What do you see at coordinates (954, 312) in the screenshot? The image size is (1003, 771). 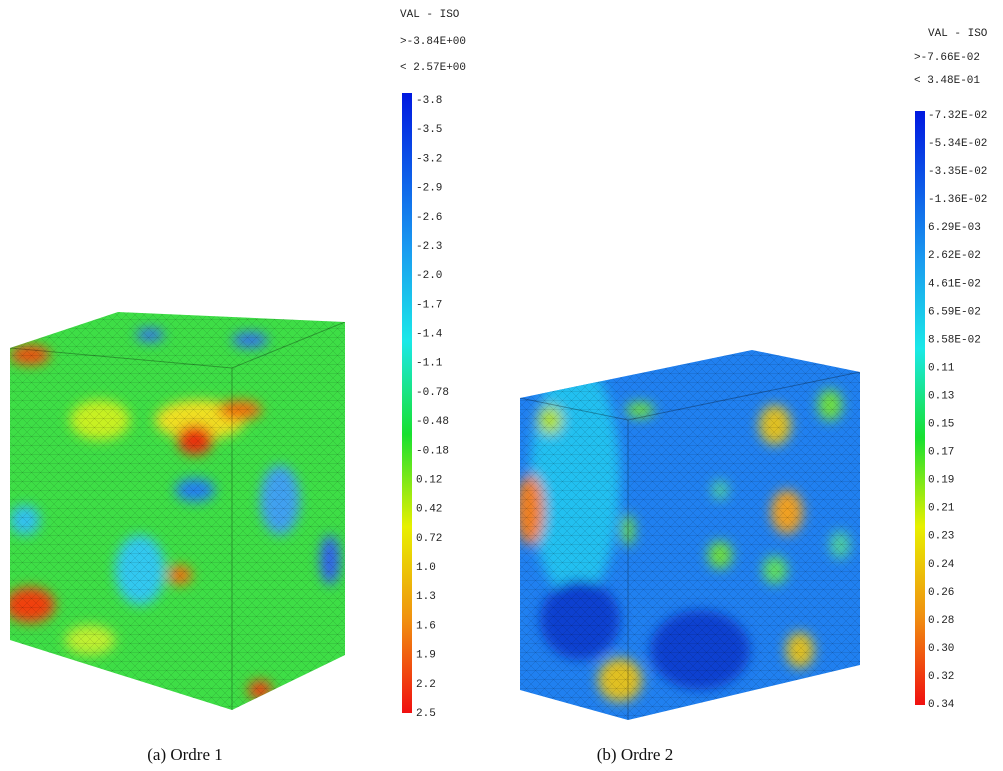 I see `colorbar-label: 6.59E-02` at bounding box center [954, 312].